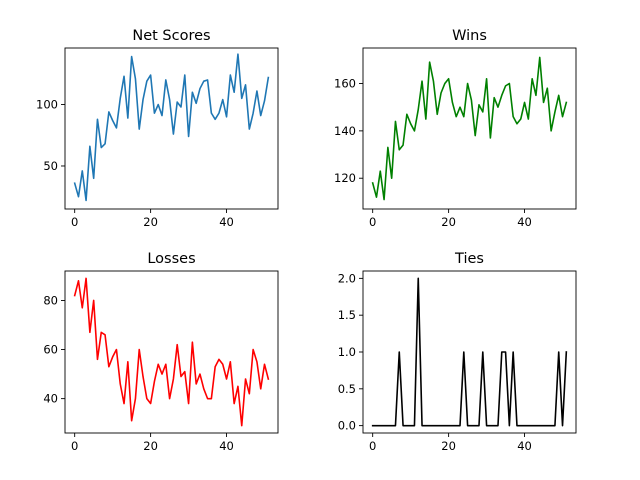 The height and width of the screenshot is (480, 640). Describe the element at coordinates (347, 278) in the screenshot. I see `y-tick-label: 2.0` at that location.